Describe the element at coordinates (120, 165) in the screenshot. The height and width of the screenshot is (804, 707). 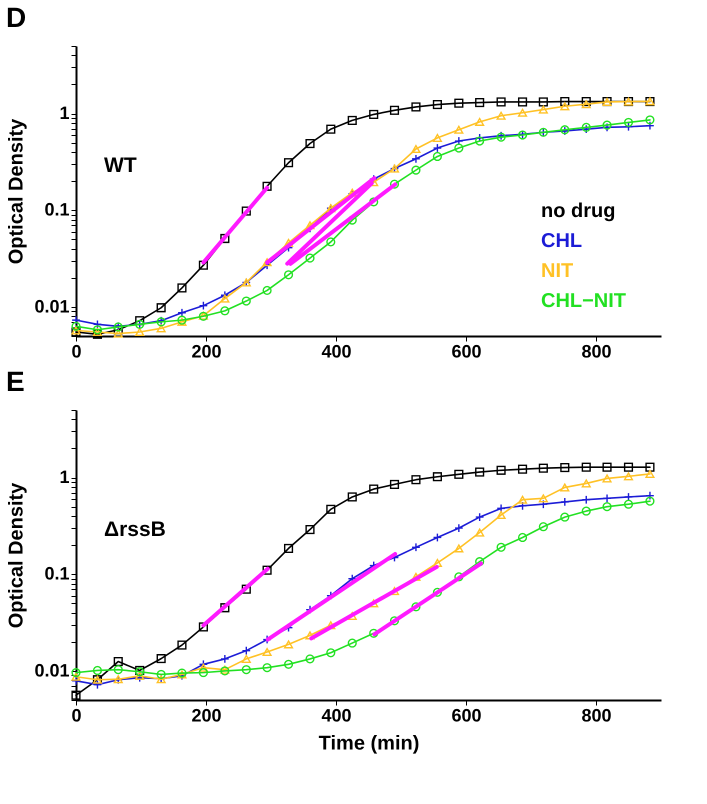
I see `annotation: WT` at that location.